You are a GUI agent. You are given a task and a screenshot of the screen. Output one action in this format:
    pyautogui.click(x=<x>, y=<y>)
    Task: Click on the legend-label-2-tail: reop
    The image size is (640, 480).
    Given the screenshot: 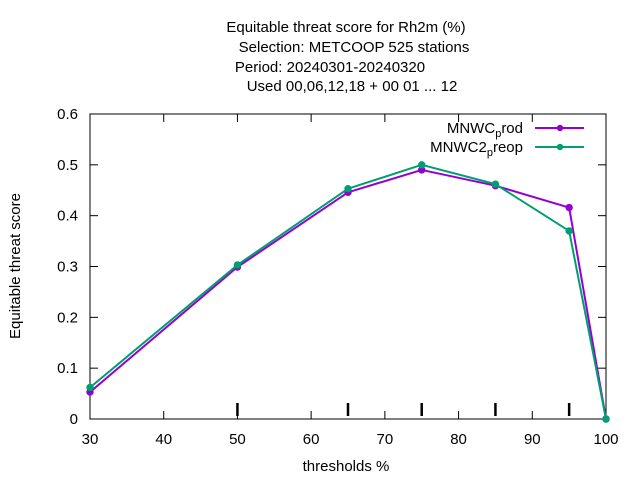 What is the action you would take?
    pyautogui.click(x=508, y=147)
    